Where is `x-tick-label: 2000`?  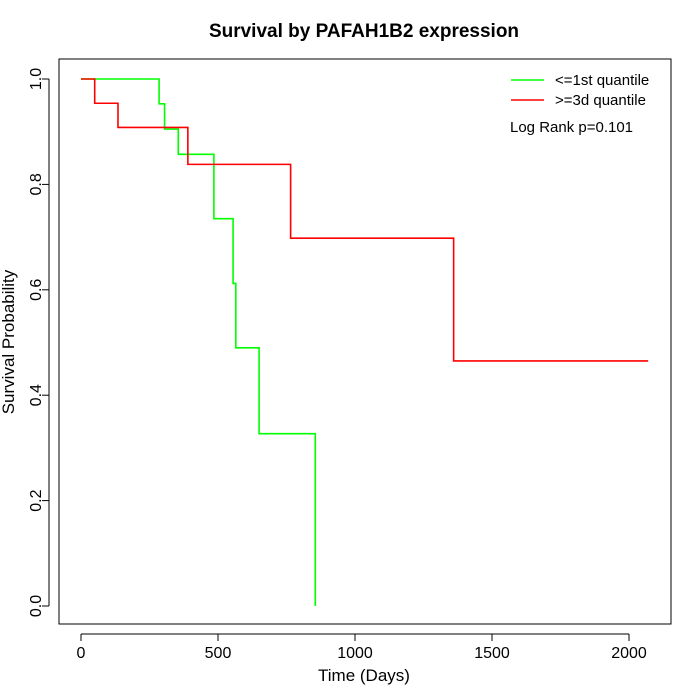 x-tick-label: 2000 is located at coordinates (629, 653).